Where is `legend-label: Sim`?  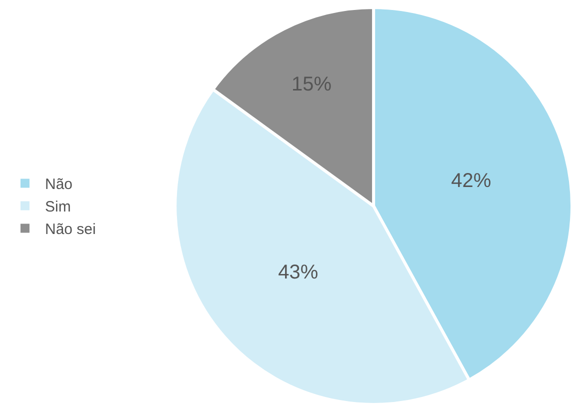 legend-label: Sim is located at coordinates (58, 207).